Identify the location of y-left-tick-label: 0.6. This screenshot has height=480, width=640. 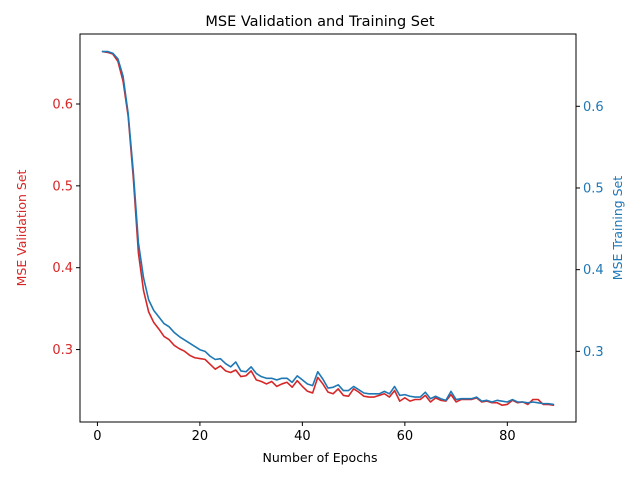
(62, 104).